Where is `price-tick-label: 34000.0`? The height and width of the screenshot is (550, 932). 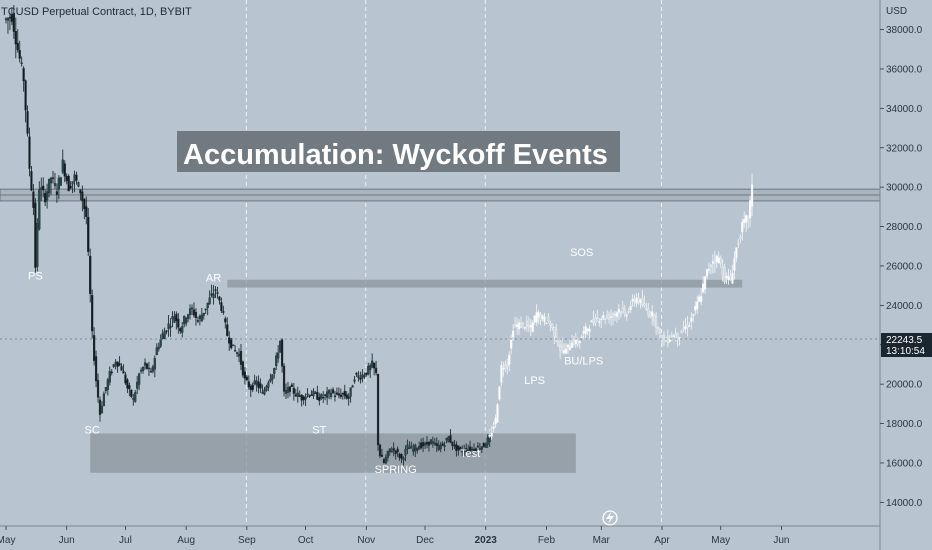
price-tick-label: 34000.0 is located at coordinates (904, 109).